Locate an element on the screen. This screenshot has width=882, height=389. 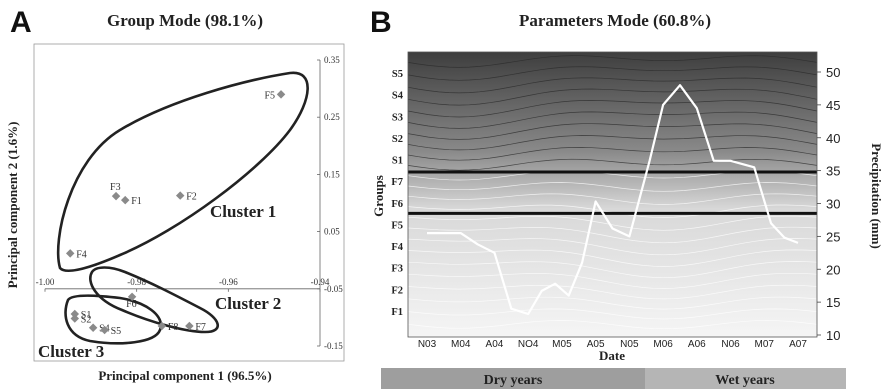
data-point-label: F6 is located at coordinates (131, 304).